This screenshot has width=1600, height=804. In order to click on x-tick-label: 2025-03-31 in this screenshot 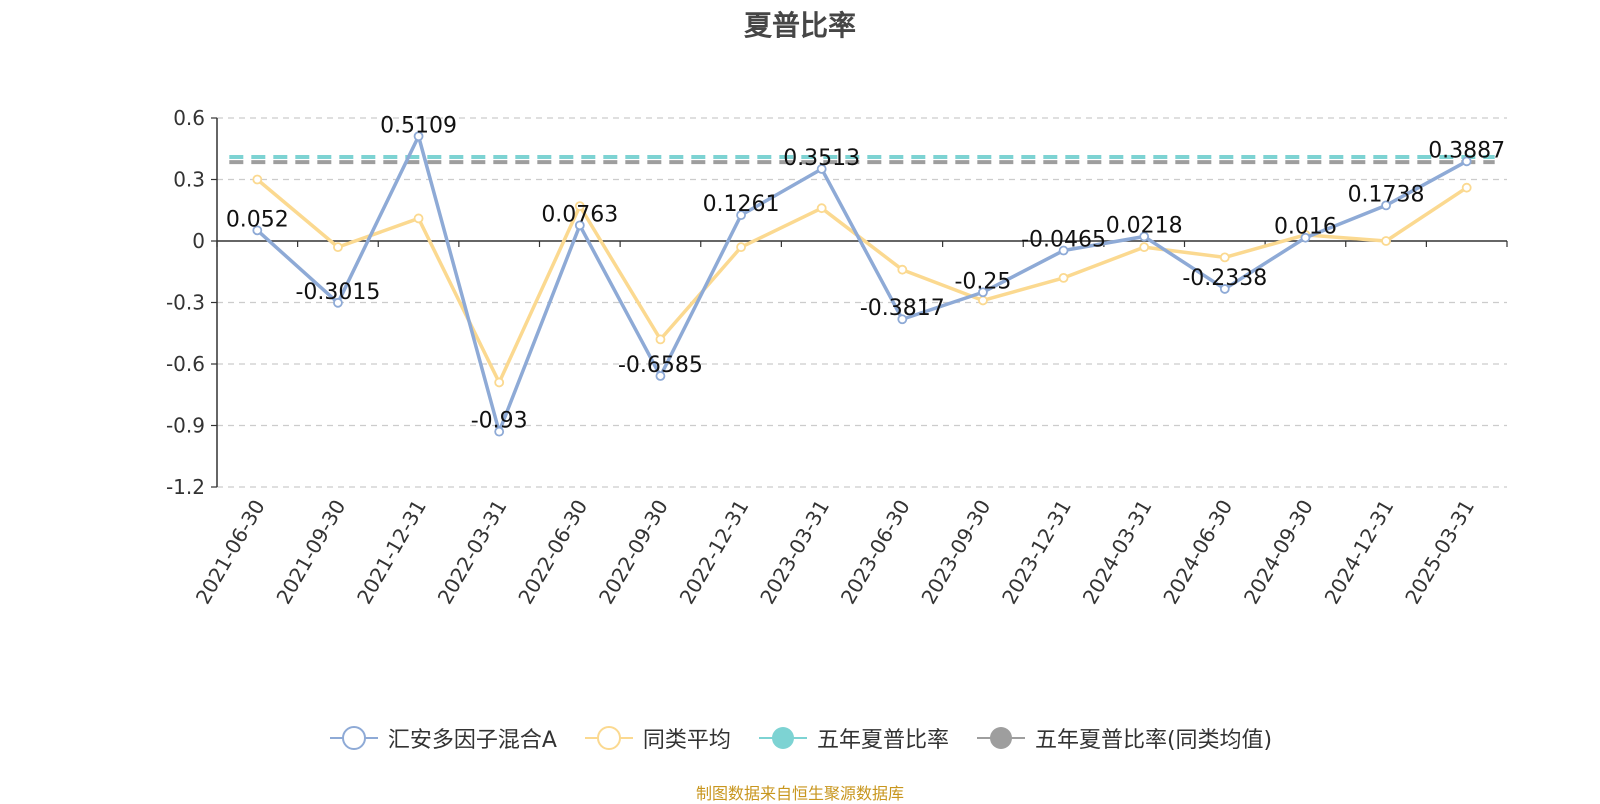, I will do `click(1439, 552)`.